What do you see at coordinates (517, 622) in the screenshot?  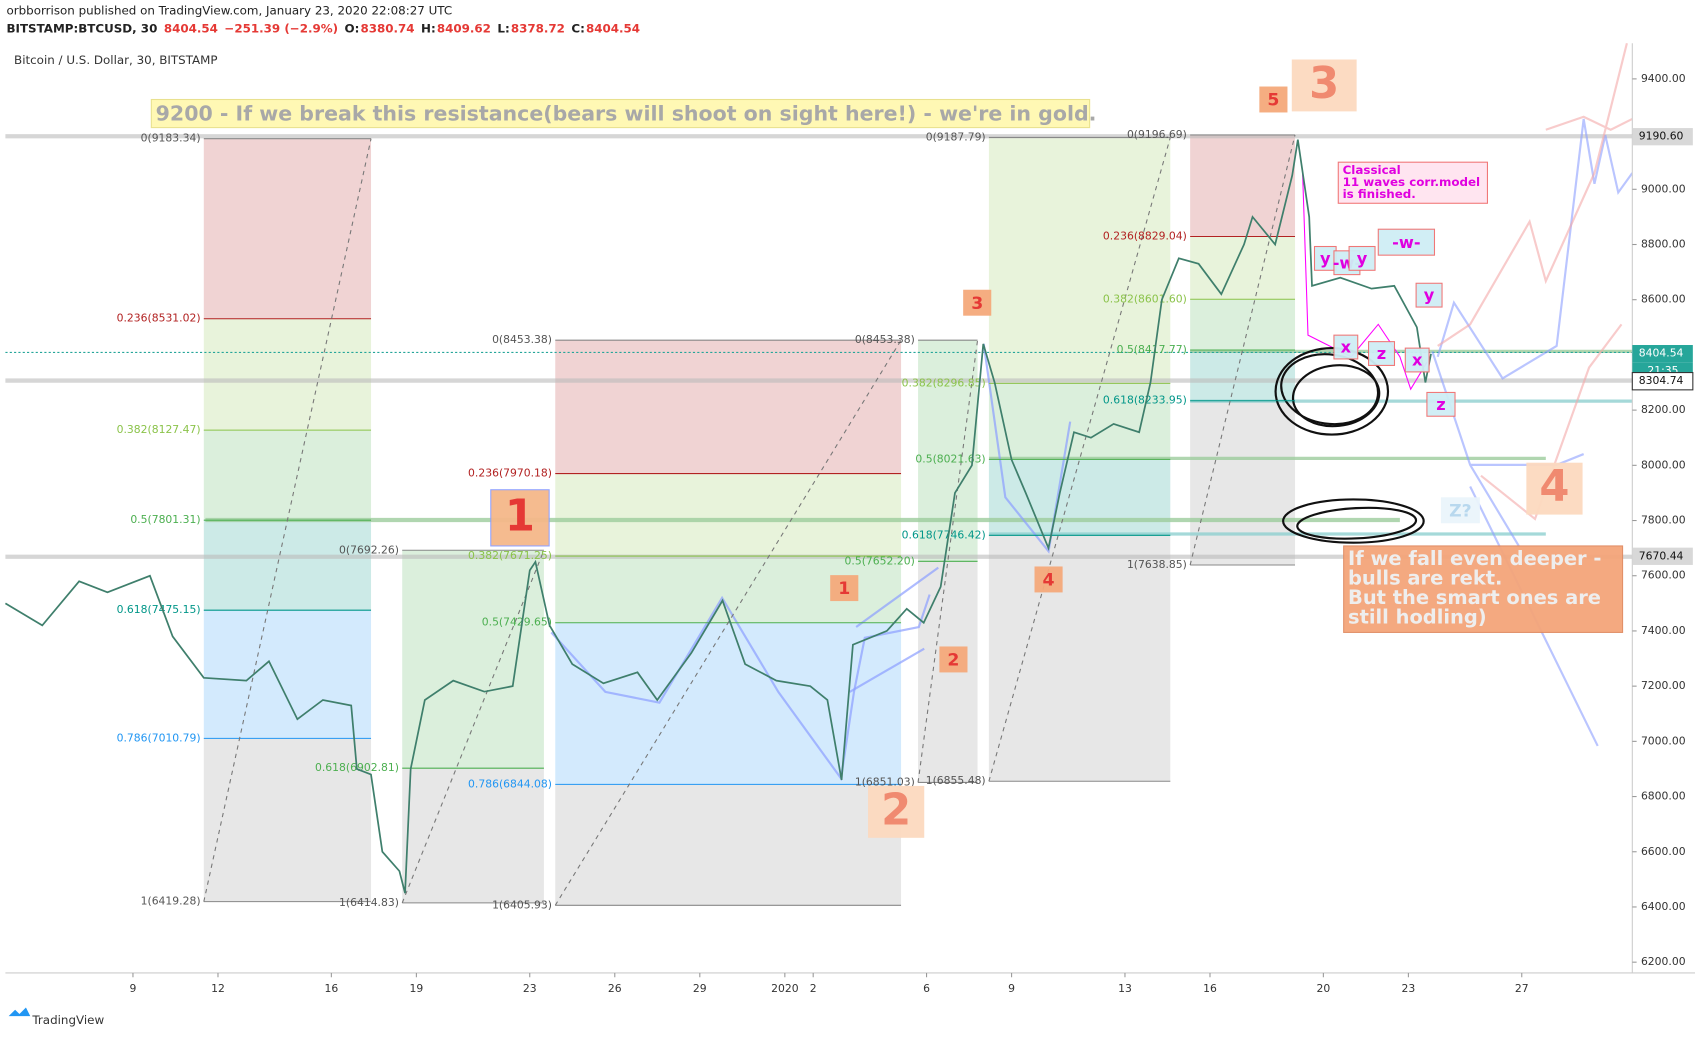 I see `fib-label: 0.5(7429.65)` at bounding box center [517, 622].